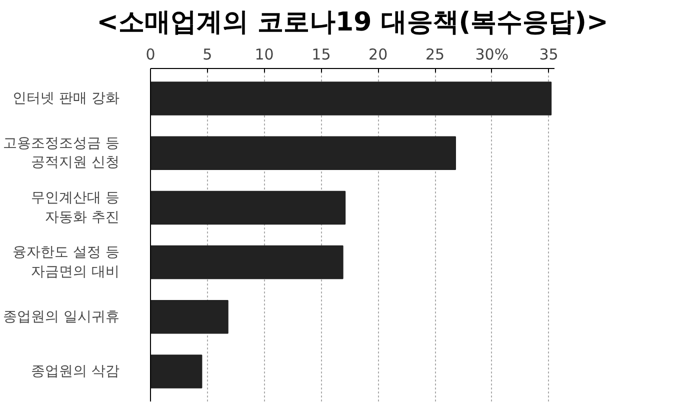 This screenshot has width=674, height=406. What do you see at coordinates (321, 55) in the screenshot?
I see `x-tick-label: 15` at bounding box center [321, 55].